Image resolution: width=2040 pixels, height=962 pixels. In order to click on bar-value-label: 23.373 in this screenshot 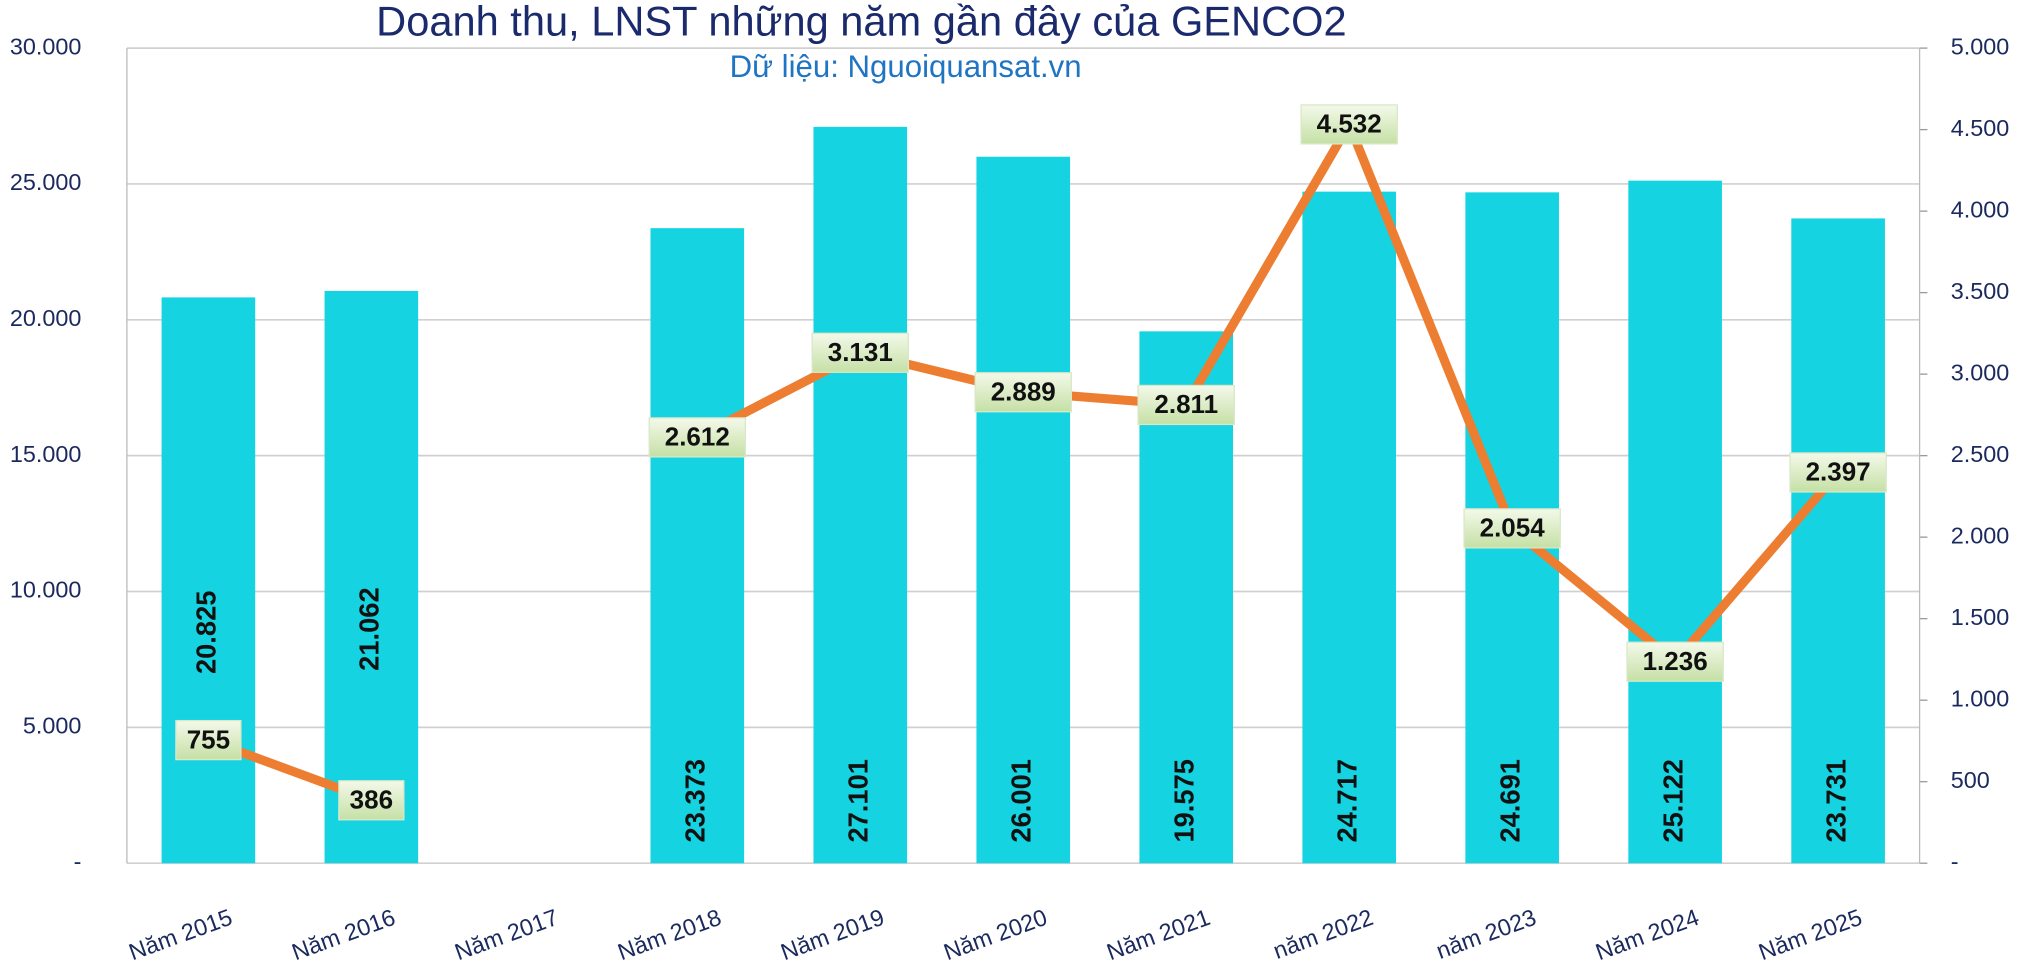, I will do `click(695, 800)`.